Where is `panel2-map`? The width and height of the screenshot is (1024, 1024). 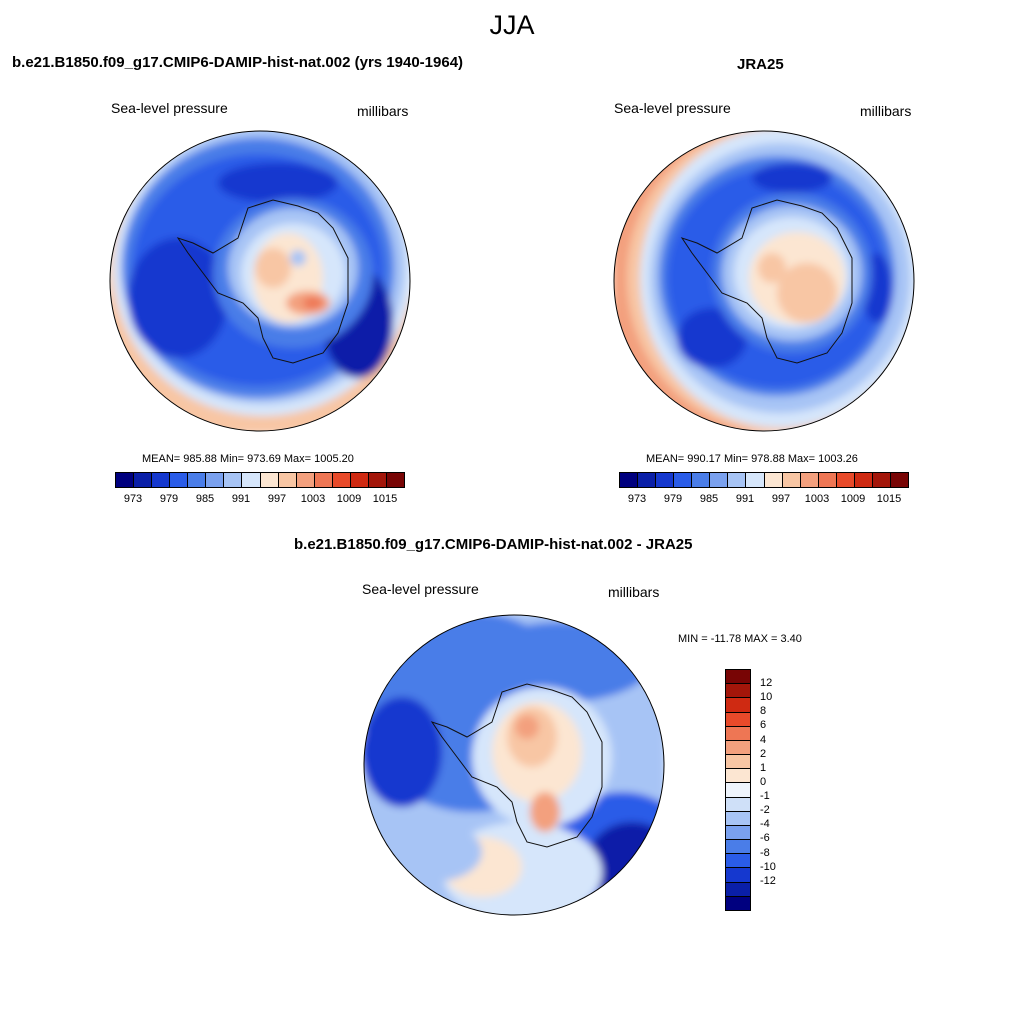 panel2-map is located at coordinates (764, 281).